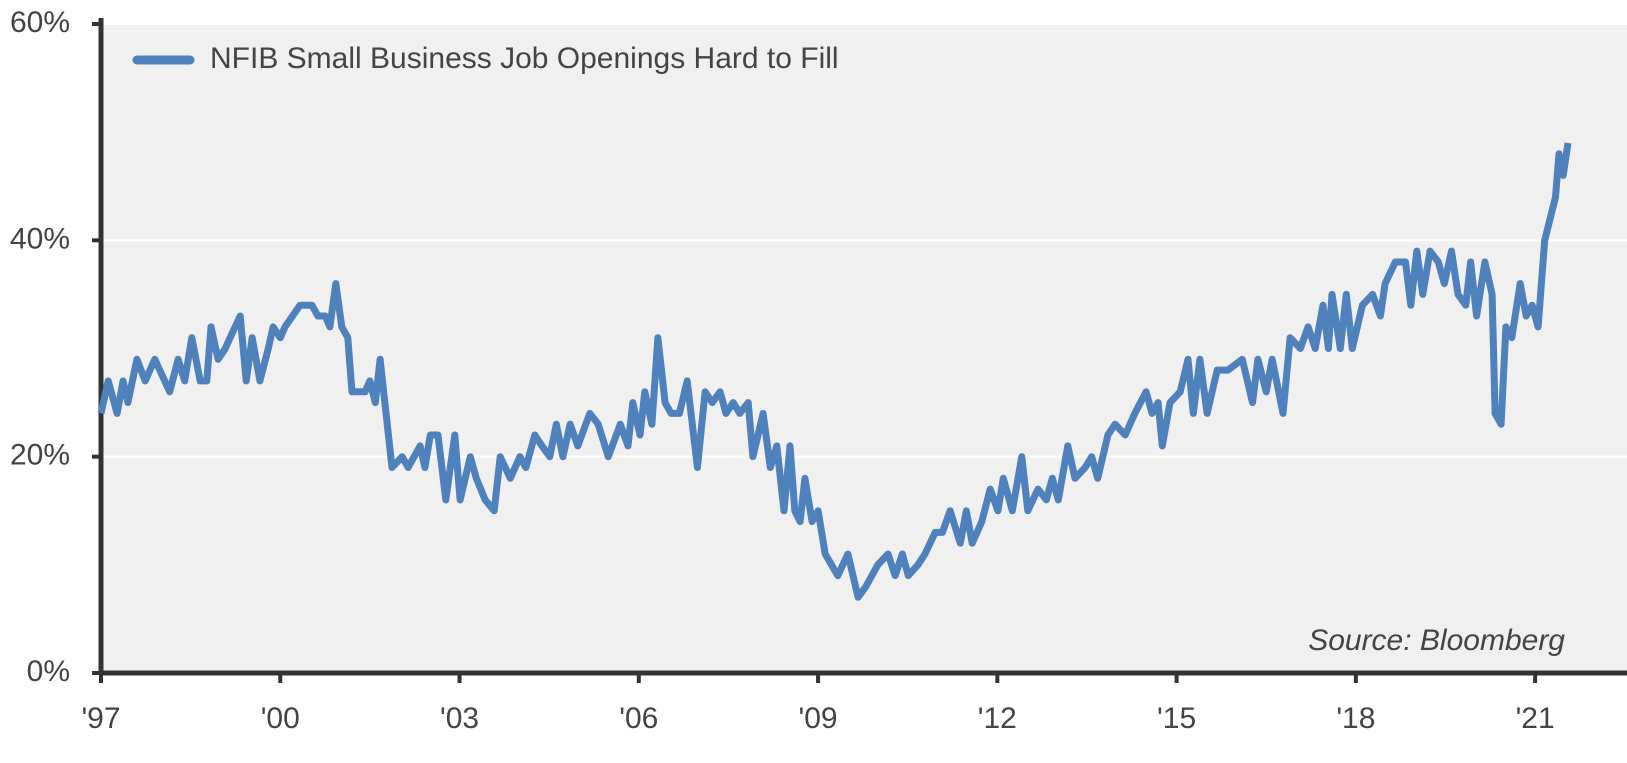 Image resolution: width=1627 pixels, height=763 pixels. What do you see at coordinates (40, 22) in the screenshot?
I see `y-tick-label: 60%` at bounding box center [40, 22].